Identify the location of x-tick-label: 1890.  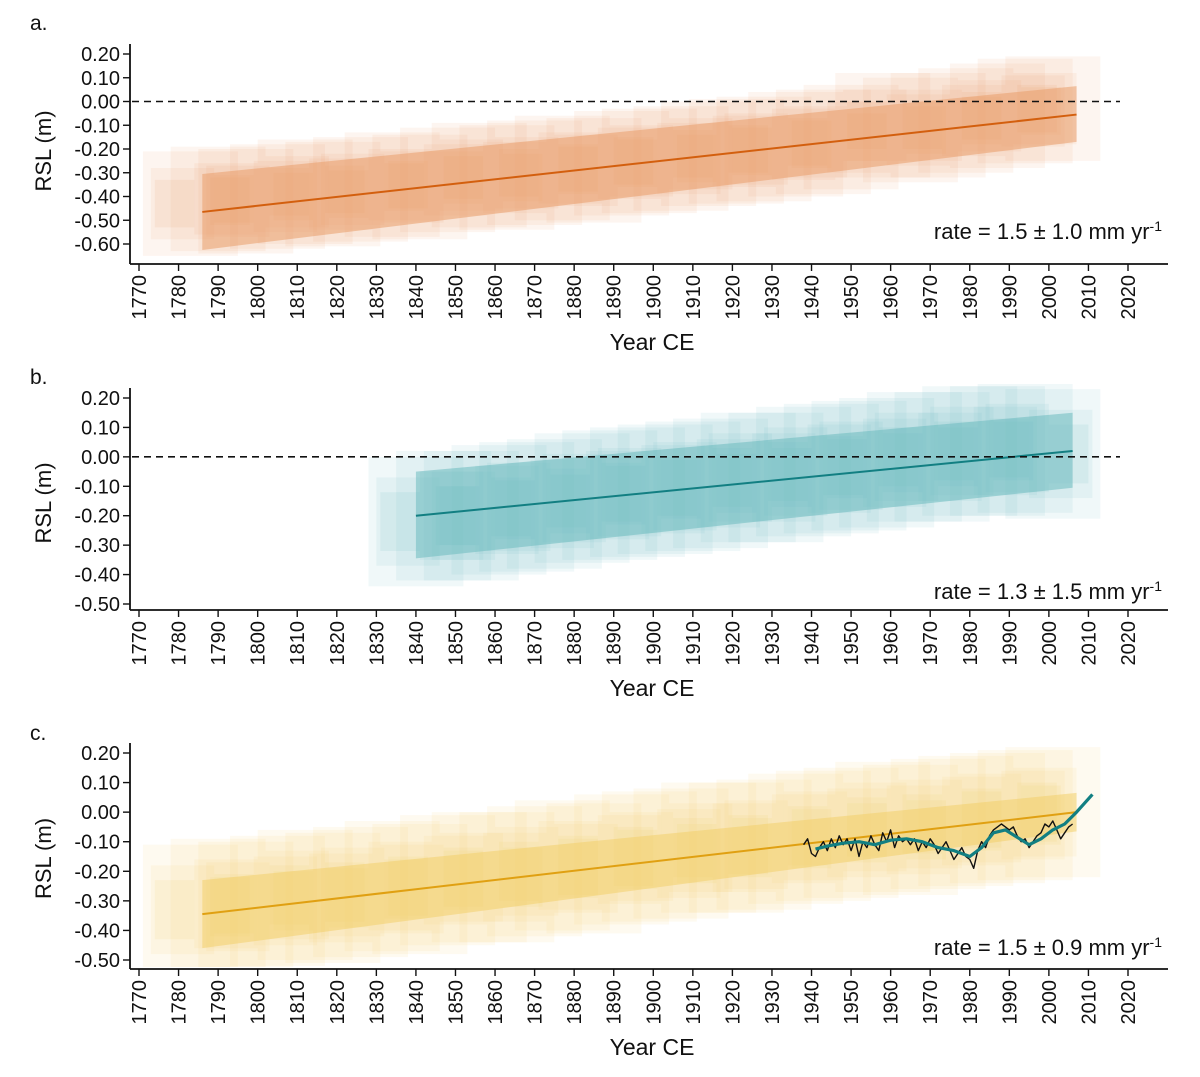
(615, 1002).